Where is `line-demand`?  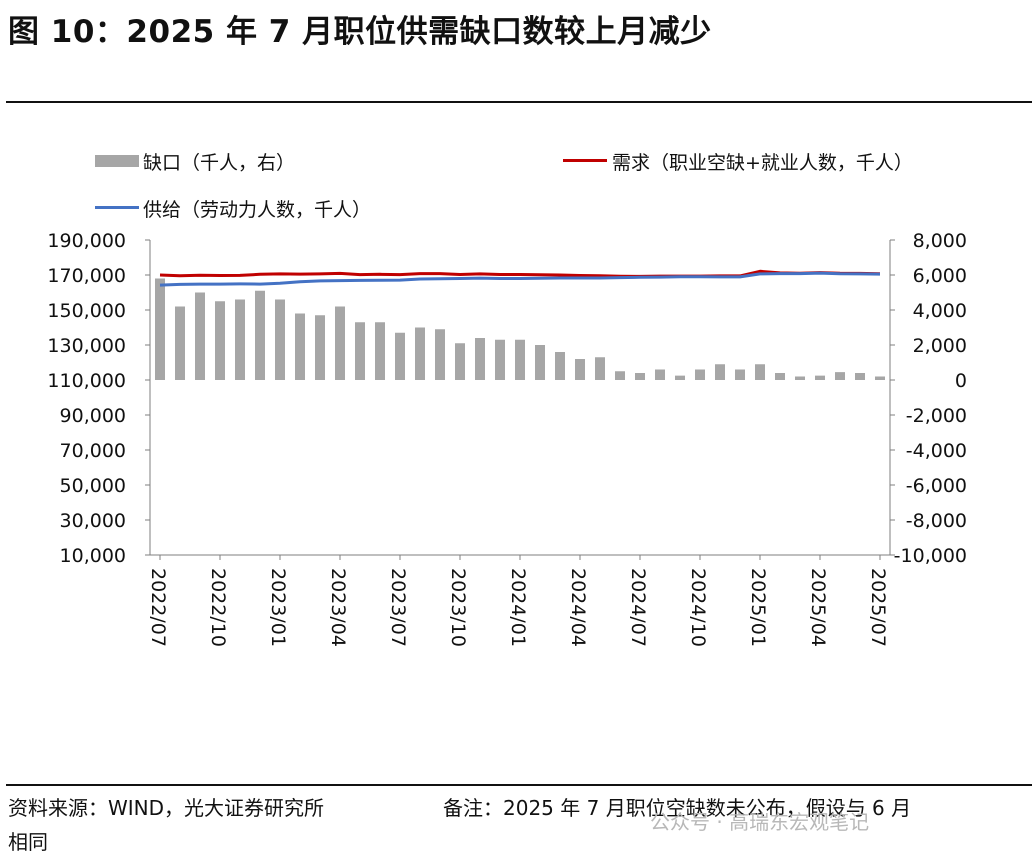
line-demand is located at coordinates (520, 273).